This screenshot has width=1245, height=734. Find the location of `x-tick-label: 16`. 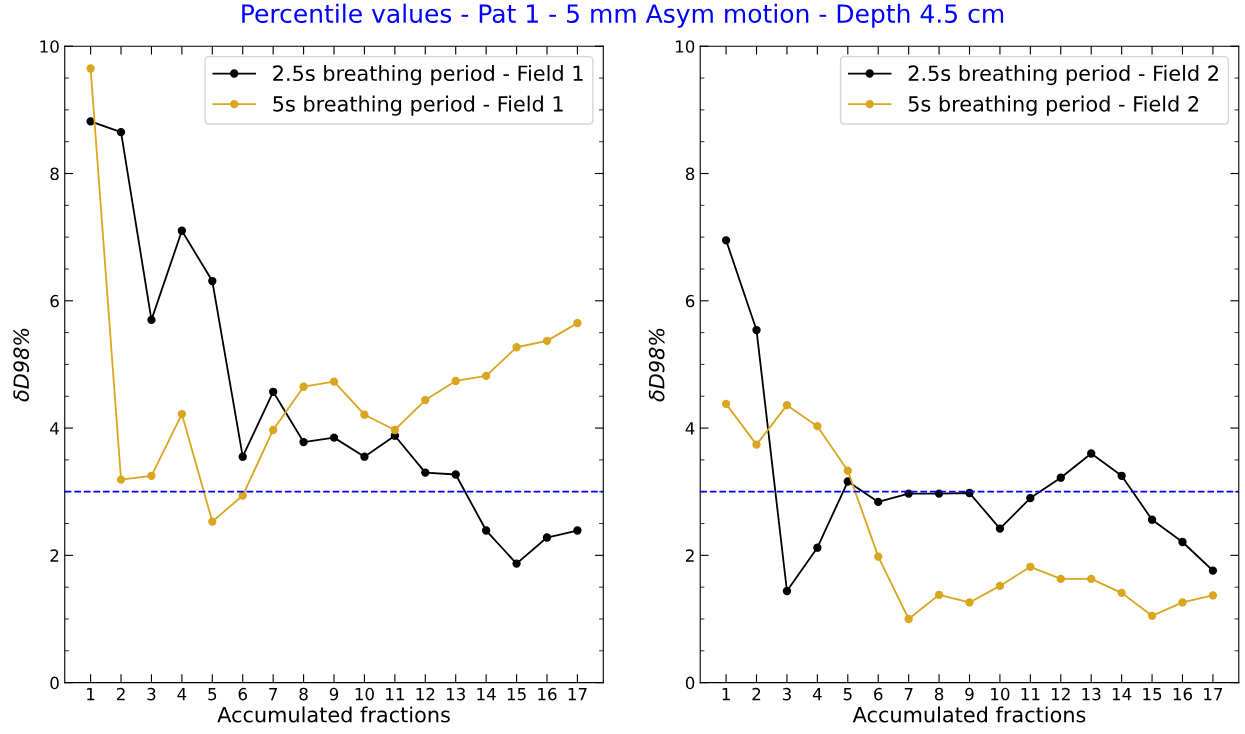

x-tick-label: 16 is located at coordinates (1183, 694).